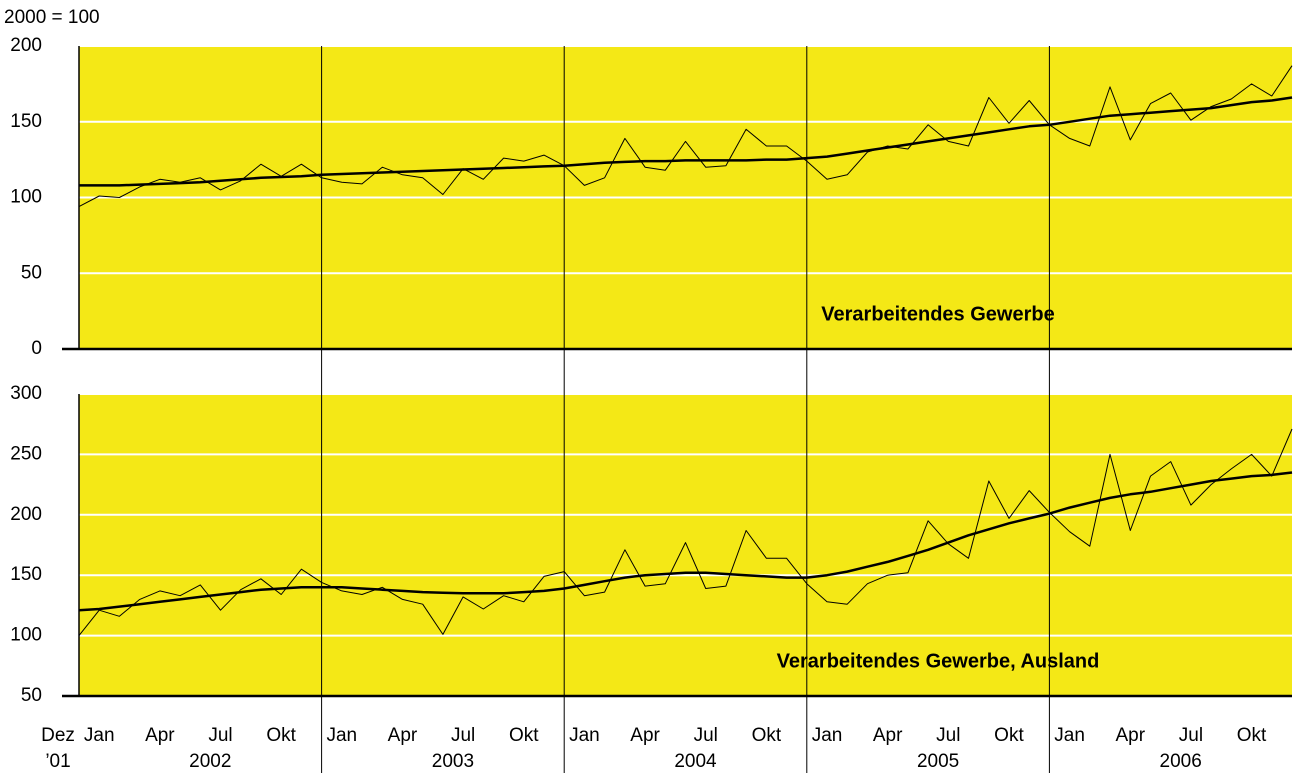 Image resolution: width=1302 pixels, height=778 pixels. I want to click on y-tick-label: 0, so click(36, 348).